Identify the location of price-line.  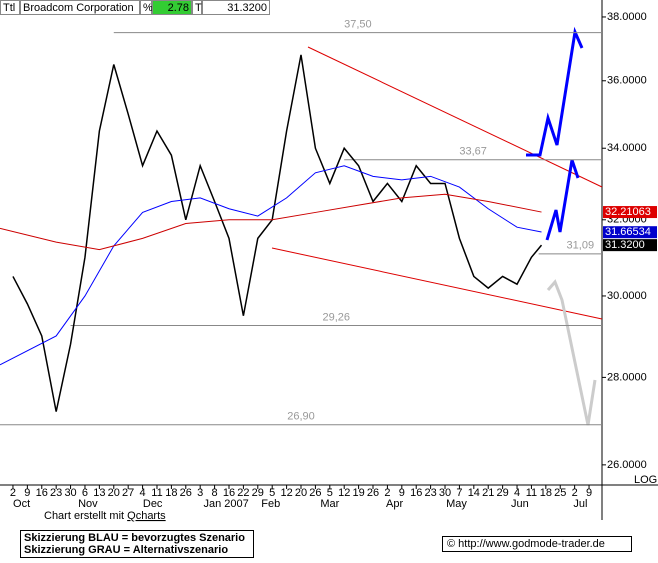
(271, 222).